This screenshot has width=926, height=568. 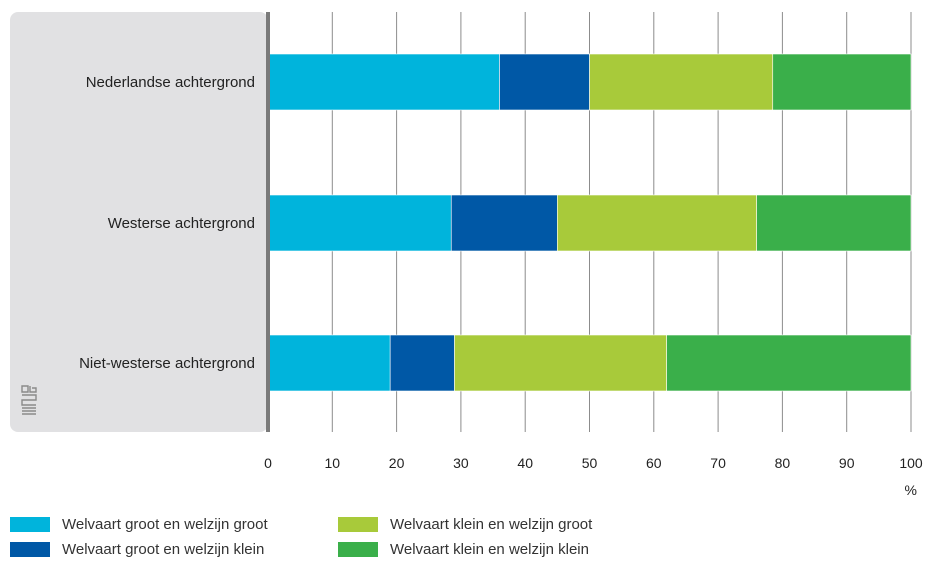 What do you see at coordinates (525, 463) in the screenshot?
I see `x-tick-40: 40` at bounding box center [525, 463].